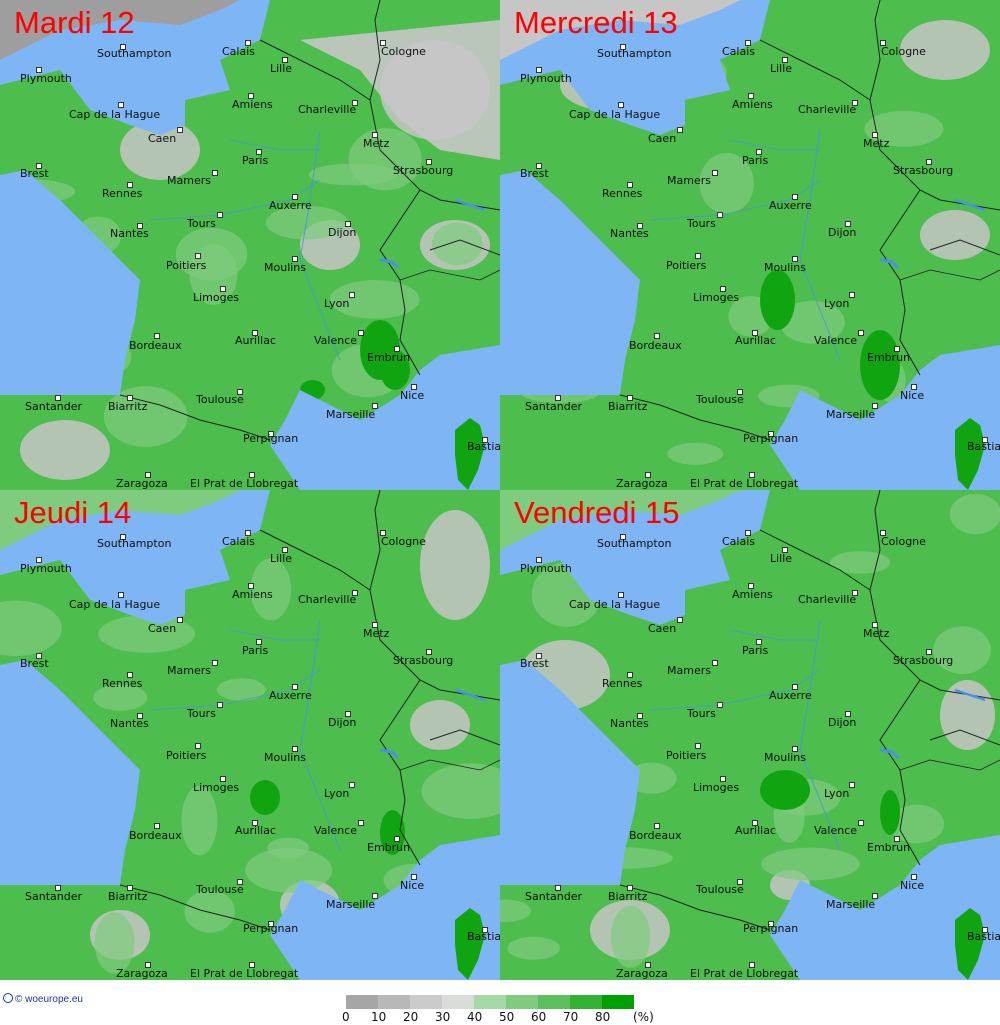  I want to click on city-label: Amiens, so click(752, 104).